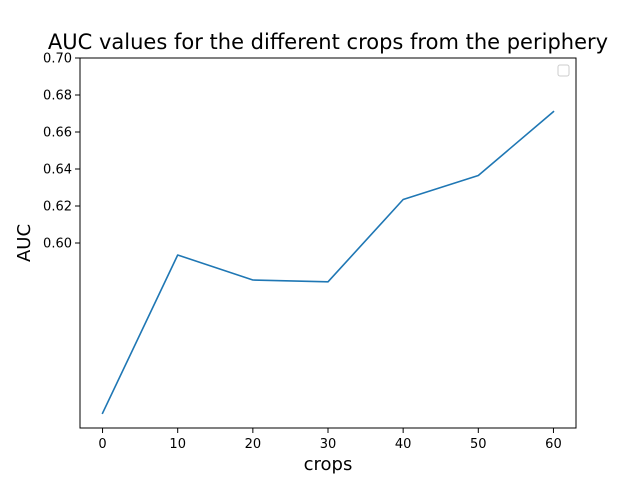 This screenshot has height=480, width=640. What do you see at coordinates (403, 444) in the screenshot?
I see `x-tick-label-4: 40` at bounding box center [403, 444].